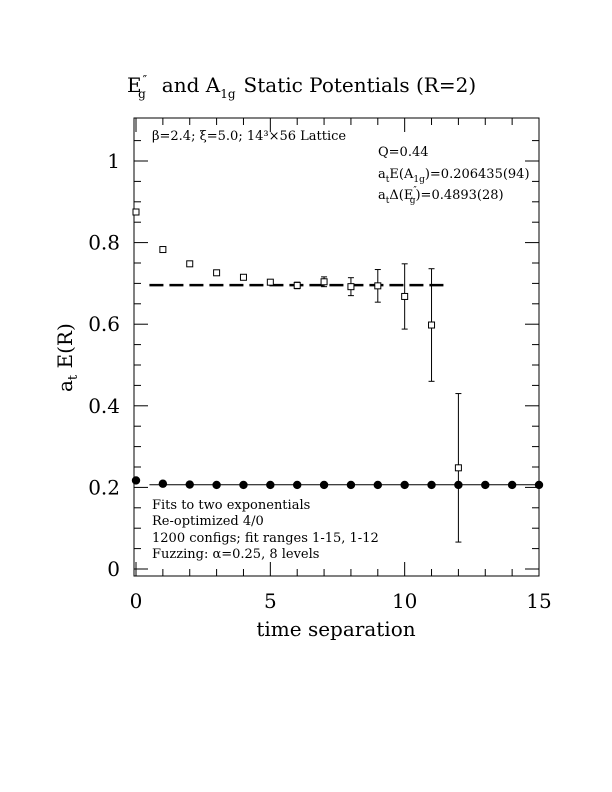 The width and height of the screenshot is (612, 792). Describe the element at coordinates (67, 357) in the screenshot. I see `y-axis-label: at E(R)` at that location.